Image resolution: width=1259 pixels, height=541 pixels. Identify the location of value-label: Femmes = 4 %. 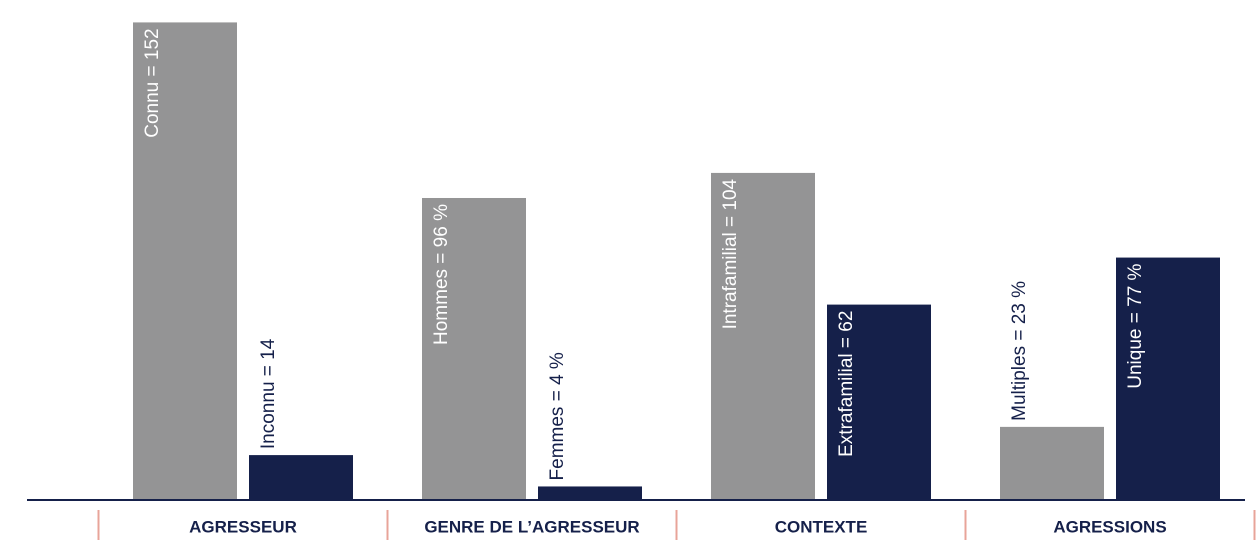
(557, 416).